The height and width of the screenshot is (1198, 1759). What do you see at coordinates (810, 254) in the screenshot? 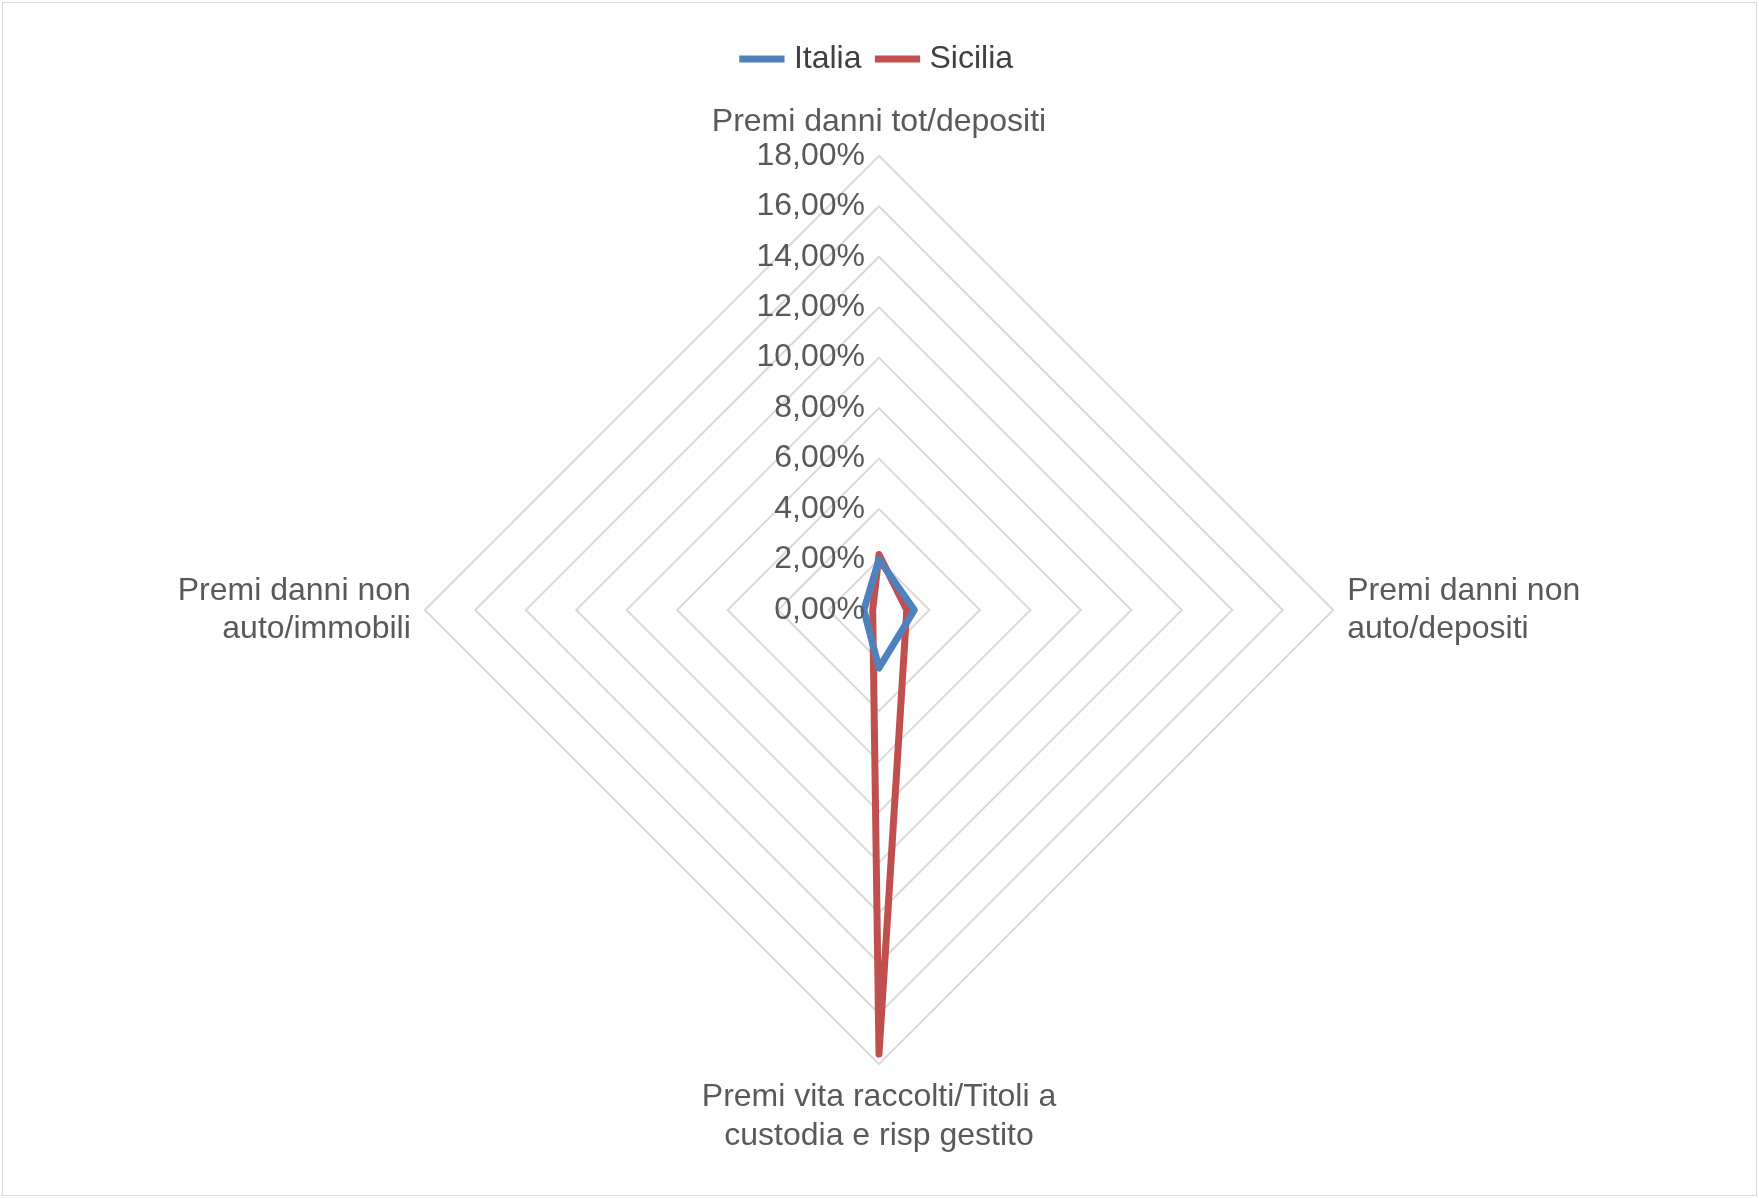
I see `y-tick-label: 14,00%` at bounding box center [810, 254].